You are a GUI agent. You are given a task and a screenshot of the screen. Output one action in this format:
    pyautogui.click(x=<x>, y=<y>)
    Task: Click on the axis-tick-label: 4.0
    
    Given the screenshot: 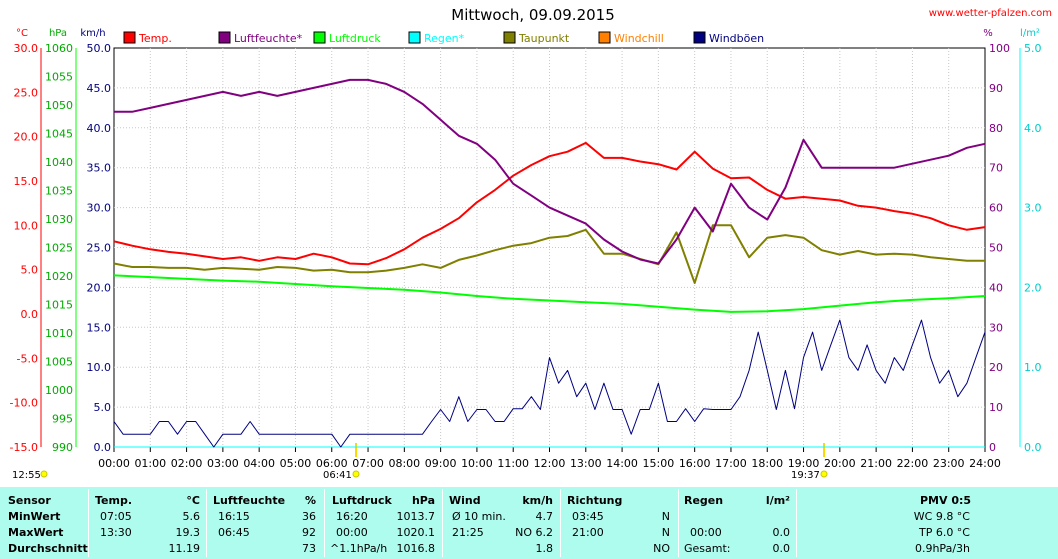 What is the action you would take?
    pyautogui.click(x=1033, y=128)
    